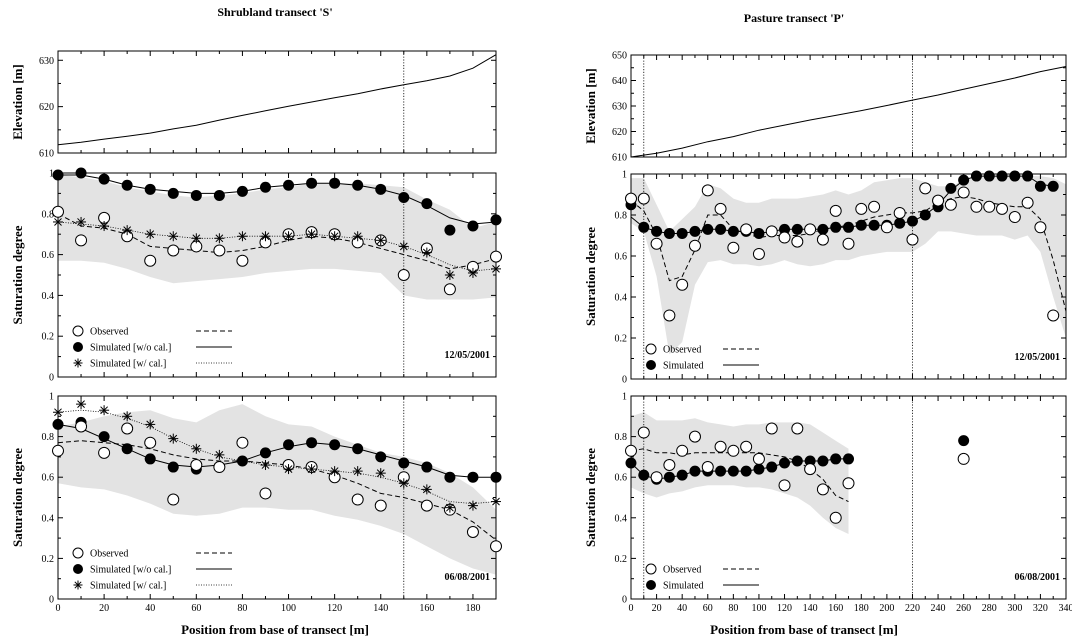 The width and height of the screenshot is (1072, 638). What do you see at coordinates (277, 100) in the screenshot?
I see `s-panel-0-elevation-line` at bounding box center [277, 100].